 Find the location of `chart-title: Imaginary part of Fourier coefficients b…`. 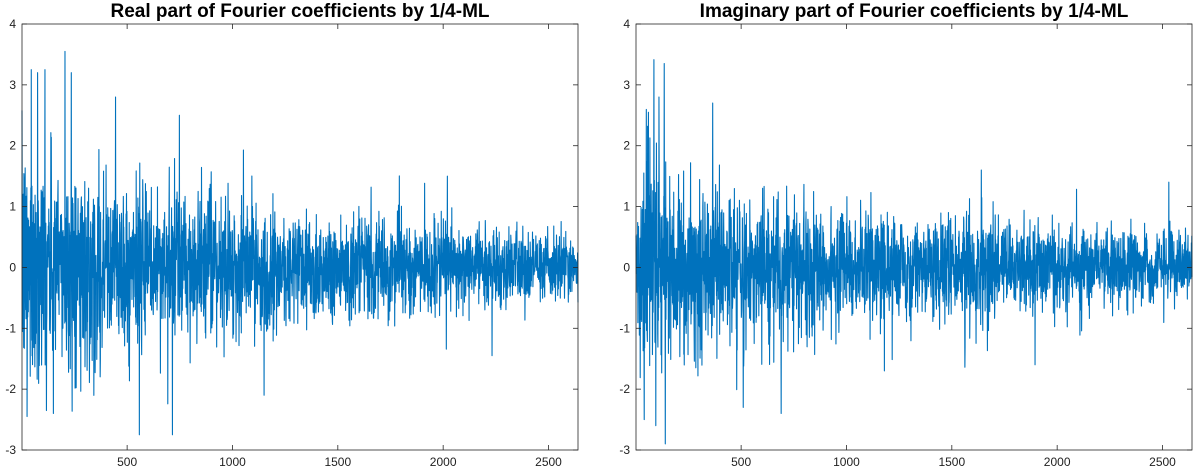

chart-title: Imaginary part of Fourier coefficients b… is located at coordinates (914, 11).